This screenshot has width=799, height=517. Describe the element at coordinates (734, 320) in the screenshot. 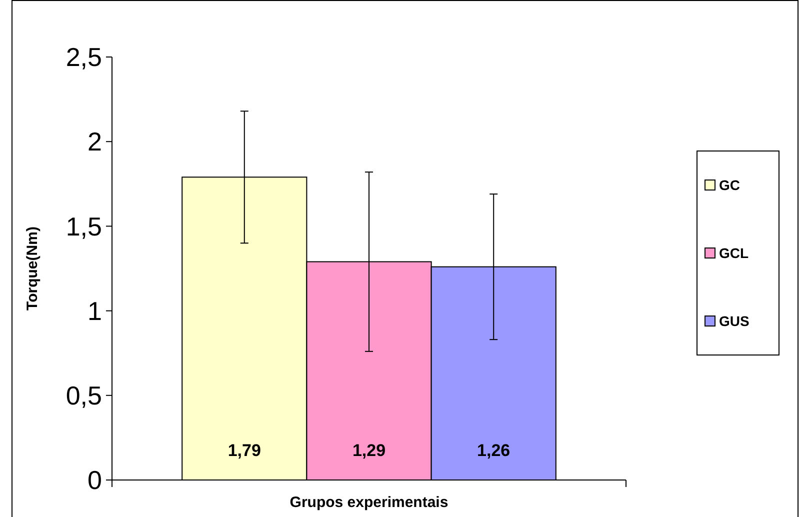

I see `legend-label: GUS` at that location.